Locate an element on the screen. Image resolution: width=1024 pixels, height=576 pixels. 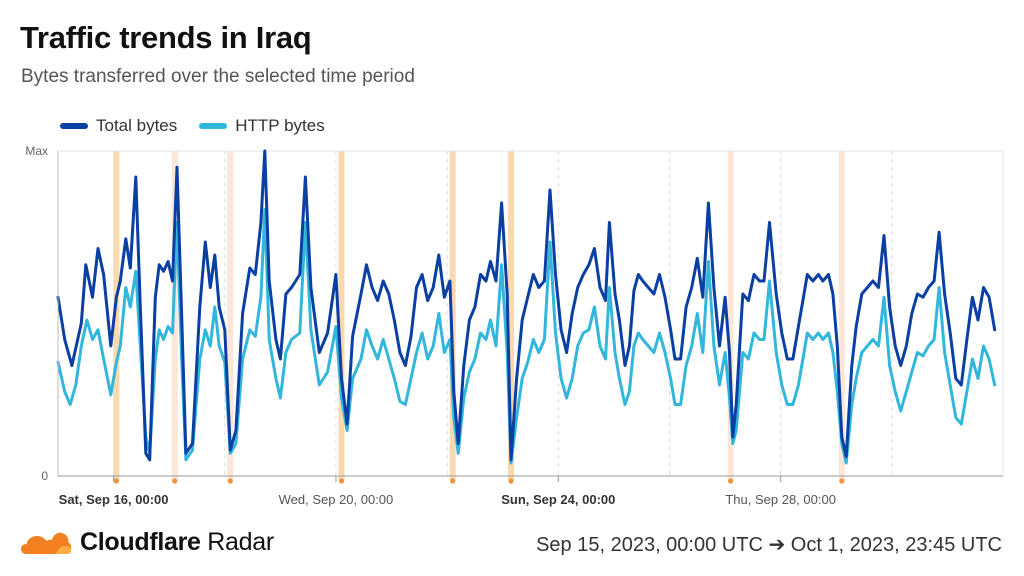
legend-swatch-total is located at coordinates (74, 126).